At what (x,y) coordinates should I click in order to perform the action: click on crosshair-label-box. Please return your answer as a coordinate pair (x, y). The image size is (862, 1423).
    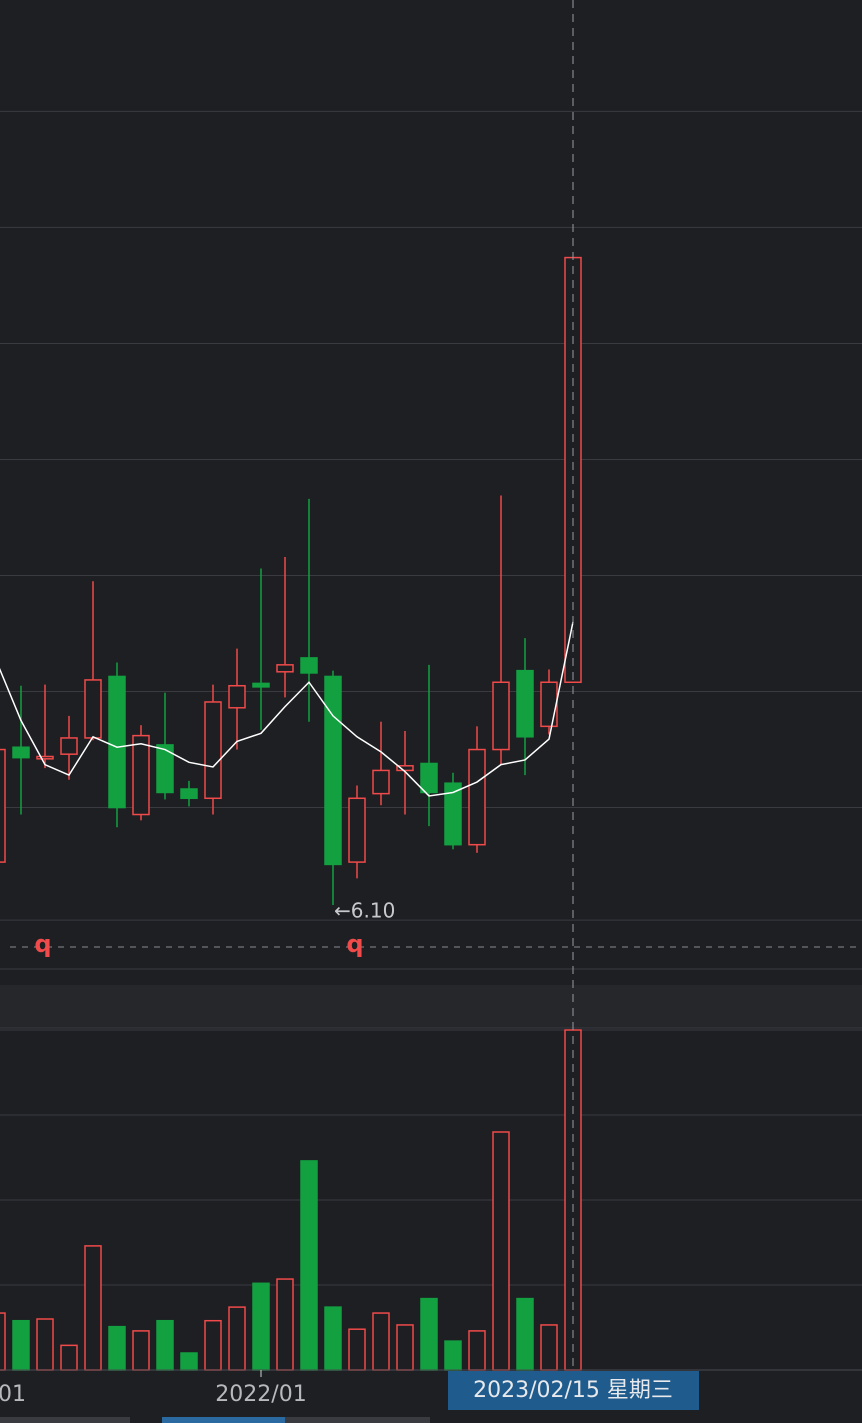
    Looking at the image, I should click on (573, 1390).